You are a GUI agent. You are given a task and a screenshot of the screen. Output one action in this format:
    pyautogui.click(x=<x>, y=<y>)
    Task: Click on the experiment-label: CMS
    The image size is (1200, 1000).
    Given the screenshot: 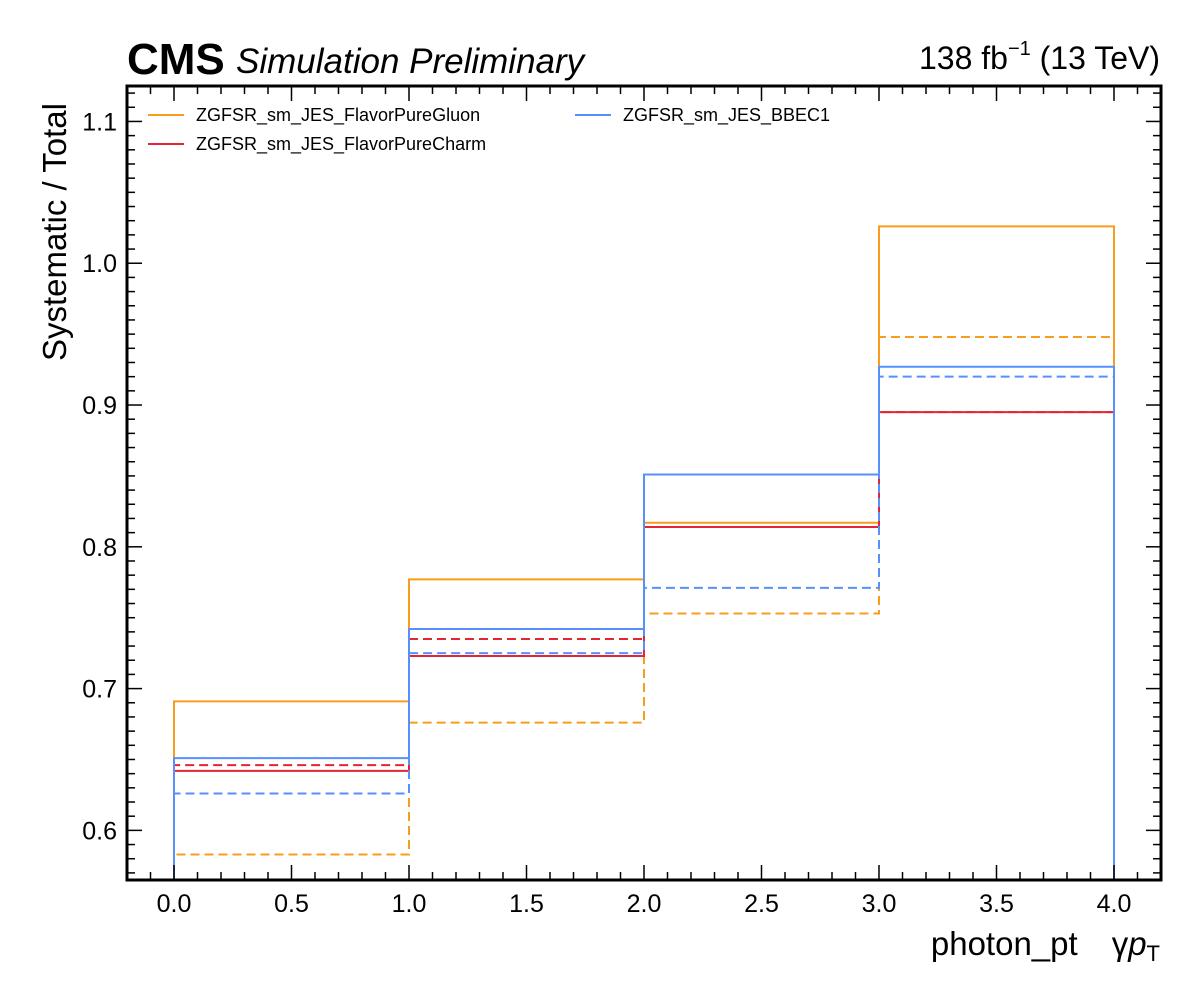 What is the action you would take?
    pyautogui.click(x=176, y=59)
    